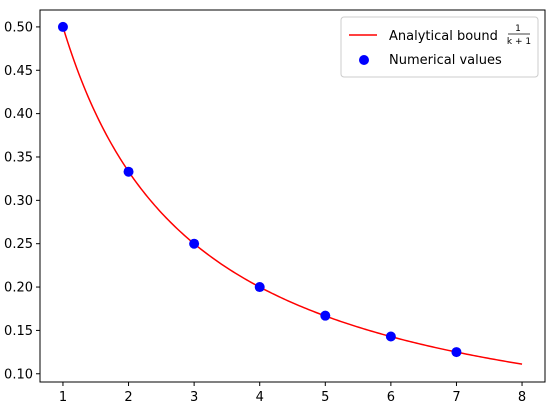 This screenshot has height=413, width=556. Describe the element at coordinates (194, 397) in the screenshot. I see `x-tick-label: 3` at that location.